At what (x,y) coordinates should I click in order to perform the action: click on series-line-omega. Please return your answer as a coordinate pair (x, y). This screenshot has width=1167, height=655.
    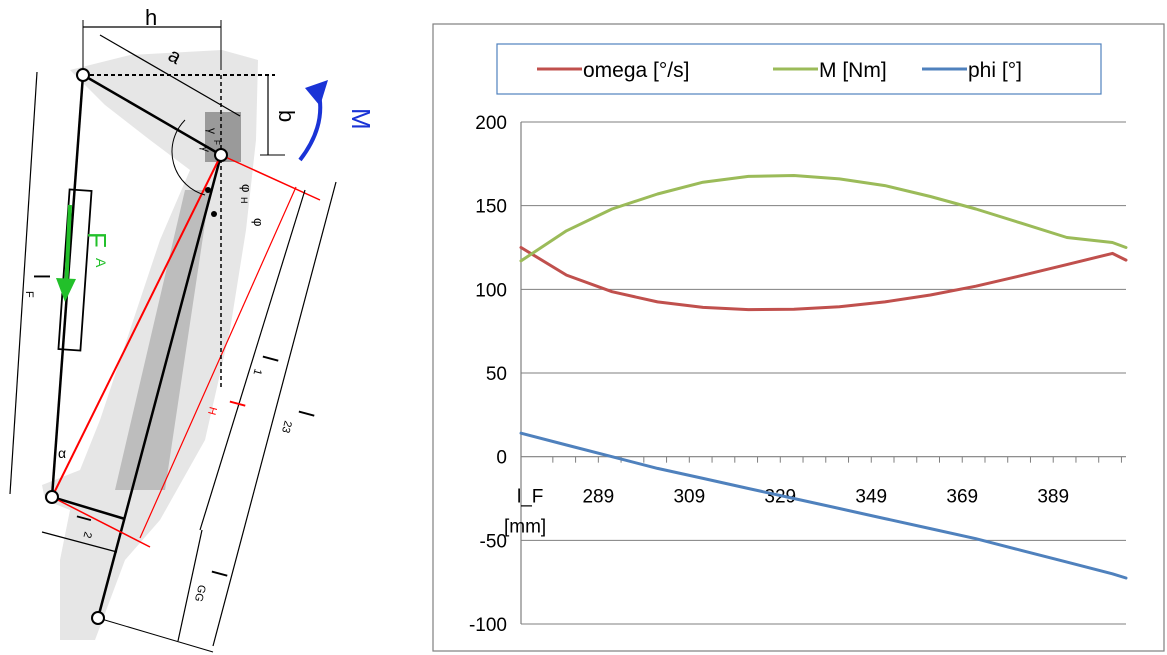
    Looking at the image, I should click on (823, 279).